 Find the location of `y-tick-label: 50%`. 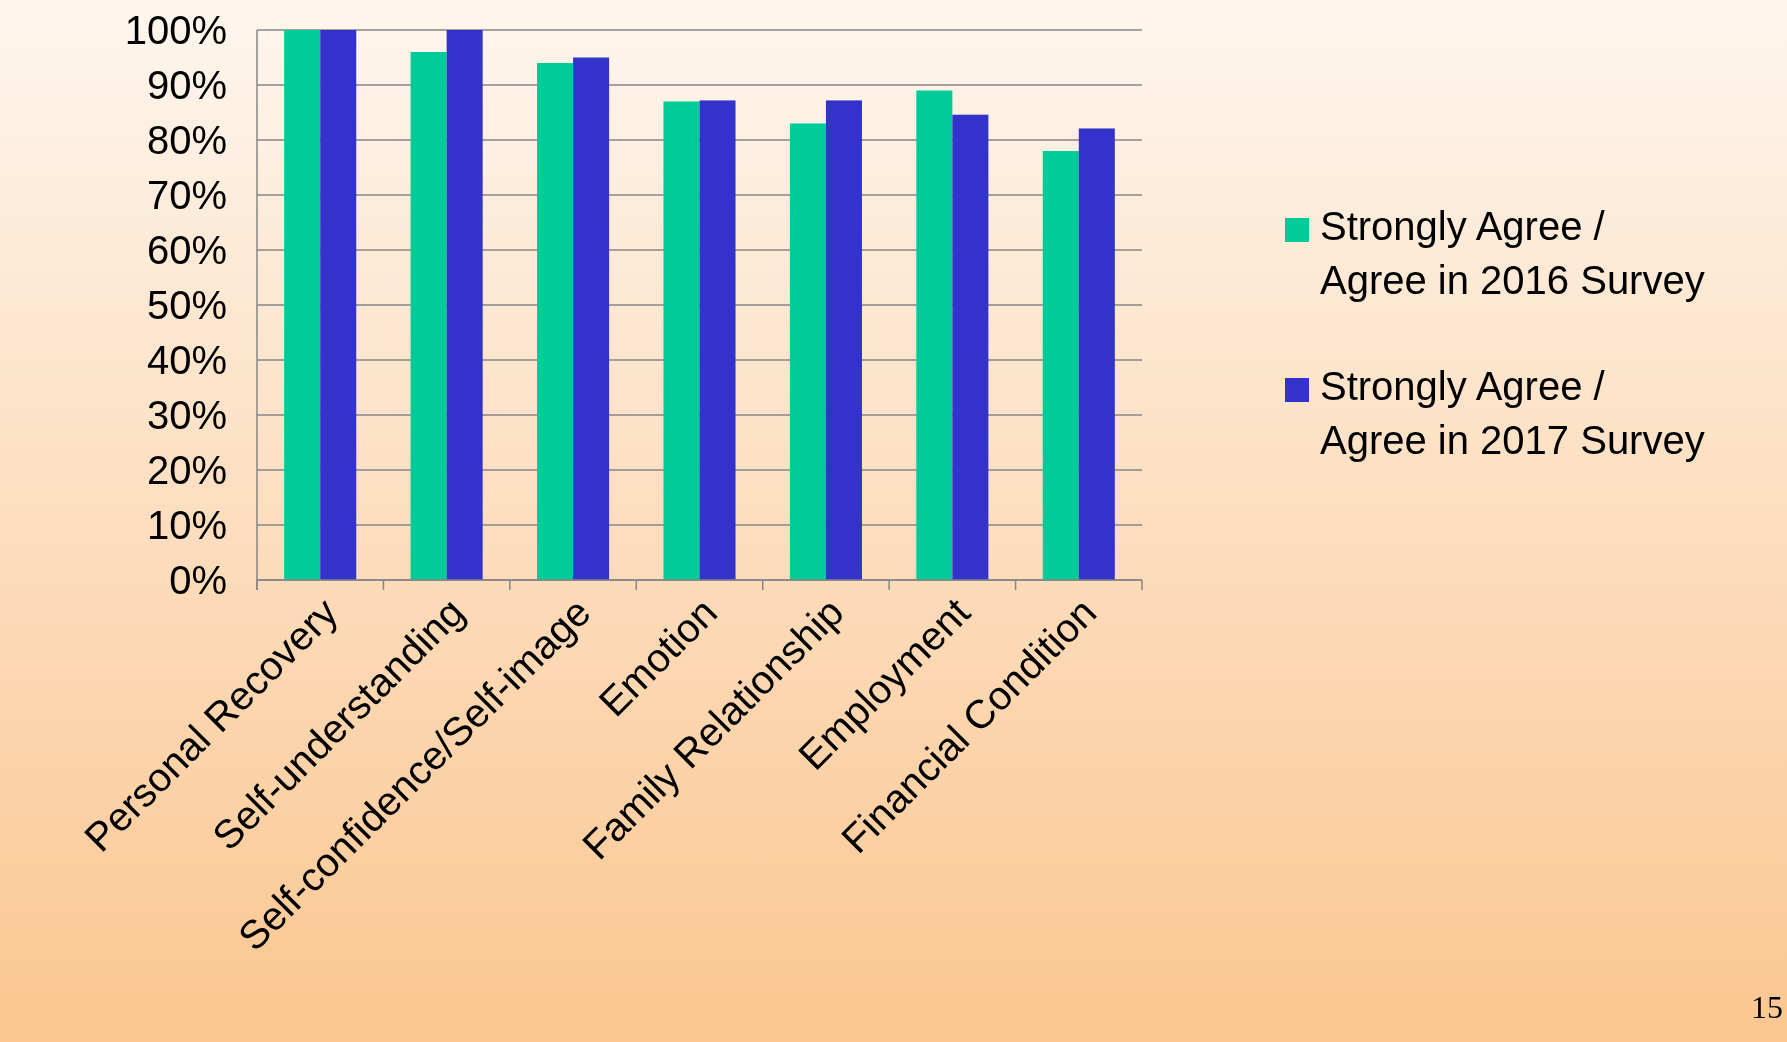

y-tick-label: 50% is located at coordinates (186, 305).